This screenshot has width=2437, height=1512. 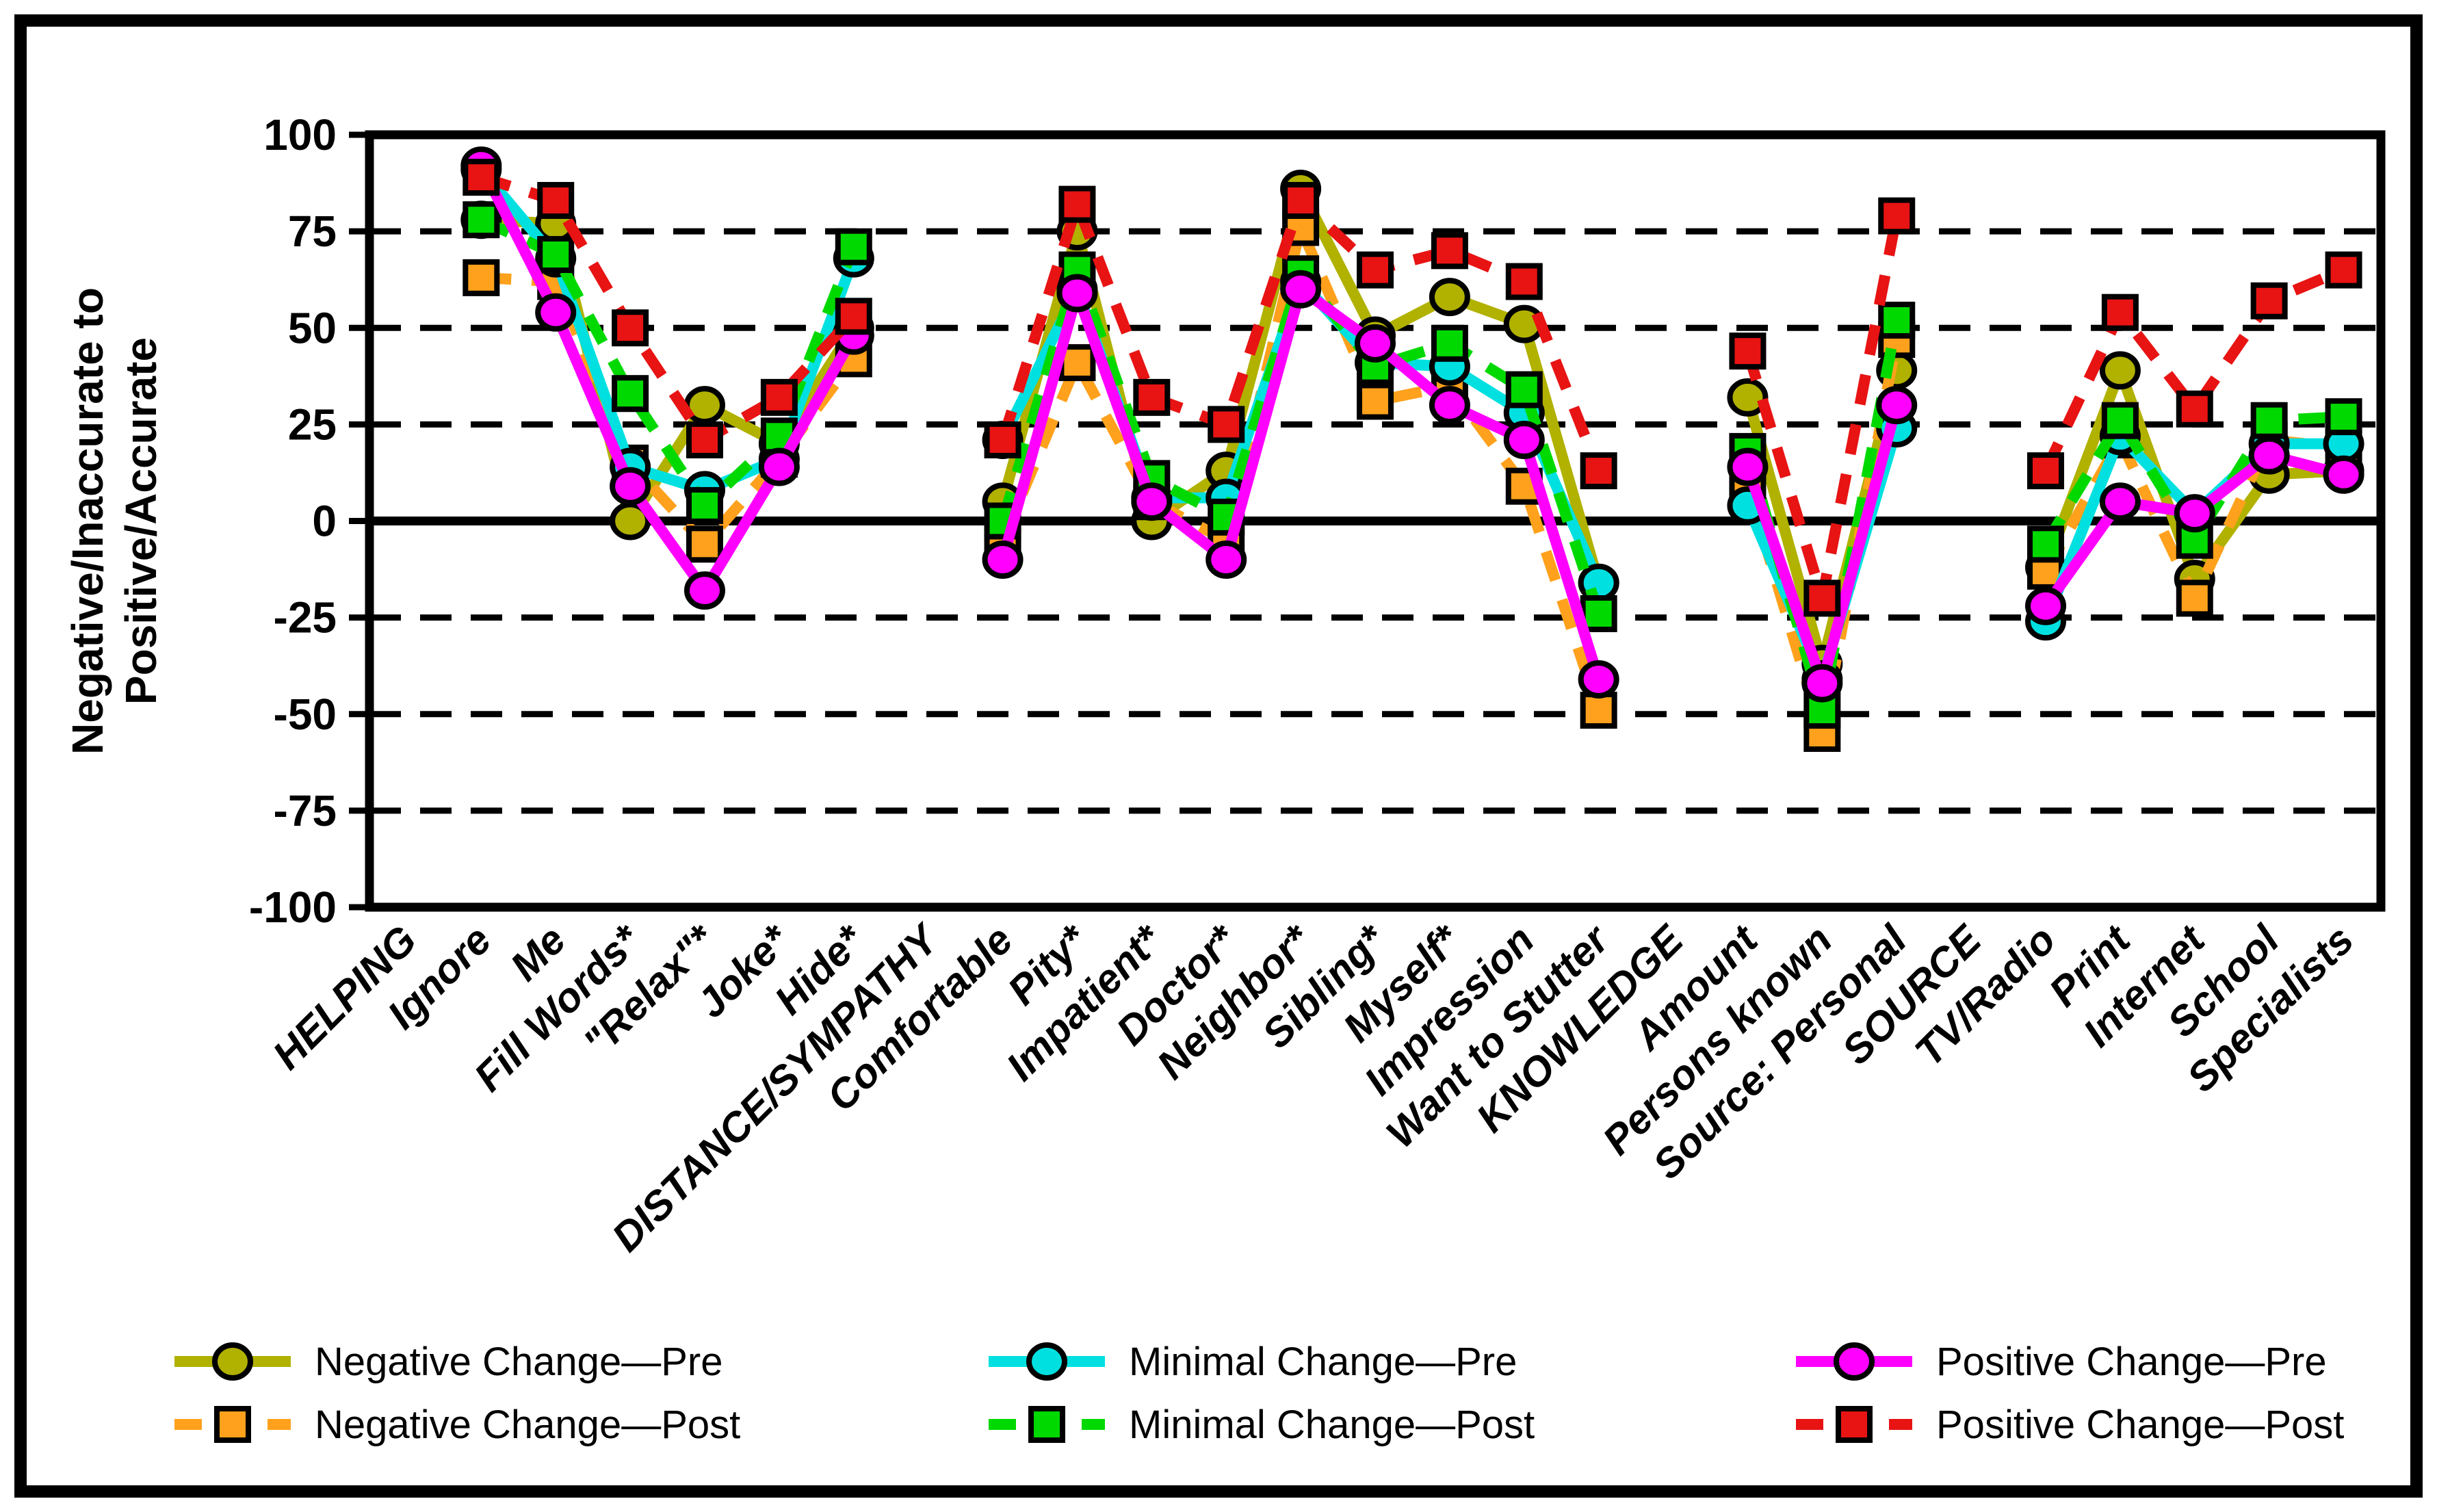 I want to click on legend-label: Minimal Change—Pre, so click(x=1323, y=1362).